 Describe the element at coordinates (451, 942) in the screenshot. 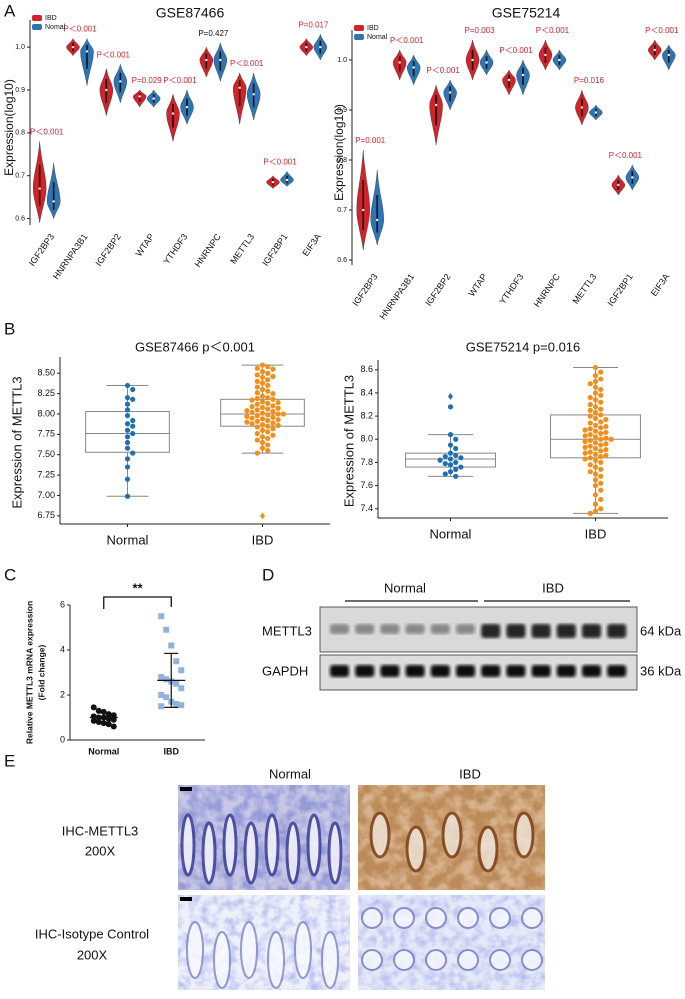

I see `ihc-texture` at that location.